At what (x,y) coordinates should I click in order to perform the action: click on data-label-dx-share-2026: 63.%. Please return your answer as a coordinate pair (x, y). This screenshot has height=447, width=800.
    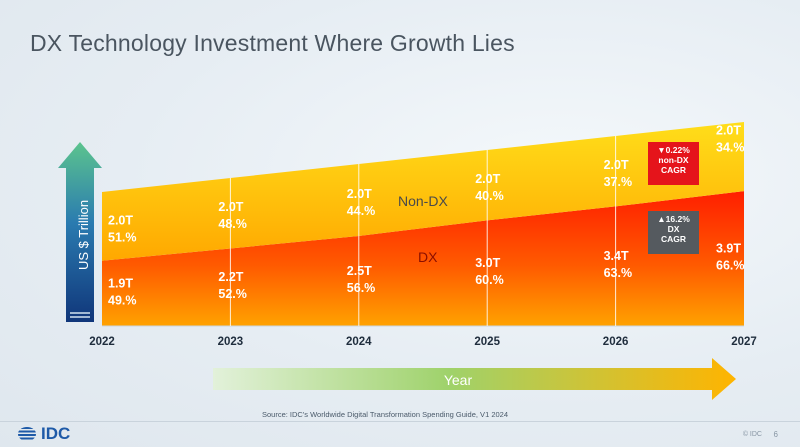
    Looking at the image, I should click on (618, 273).